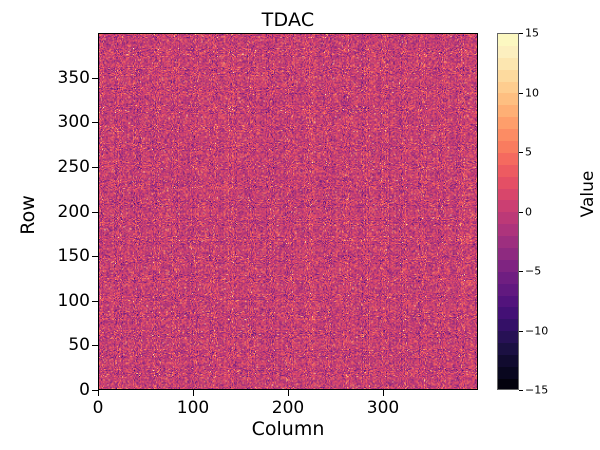 This screenshot has width=600, height=450. I want to click on x-axis-tick-label: 100, so click(193, 408).